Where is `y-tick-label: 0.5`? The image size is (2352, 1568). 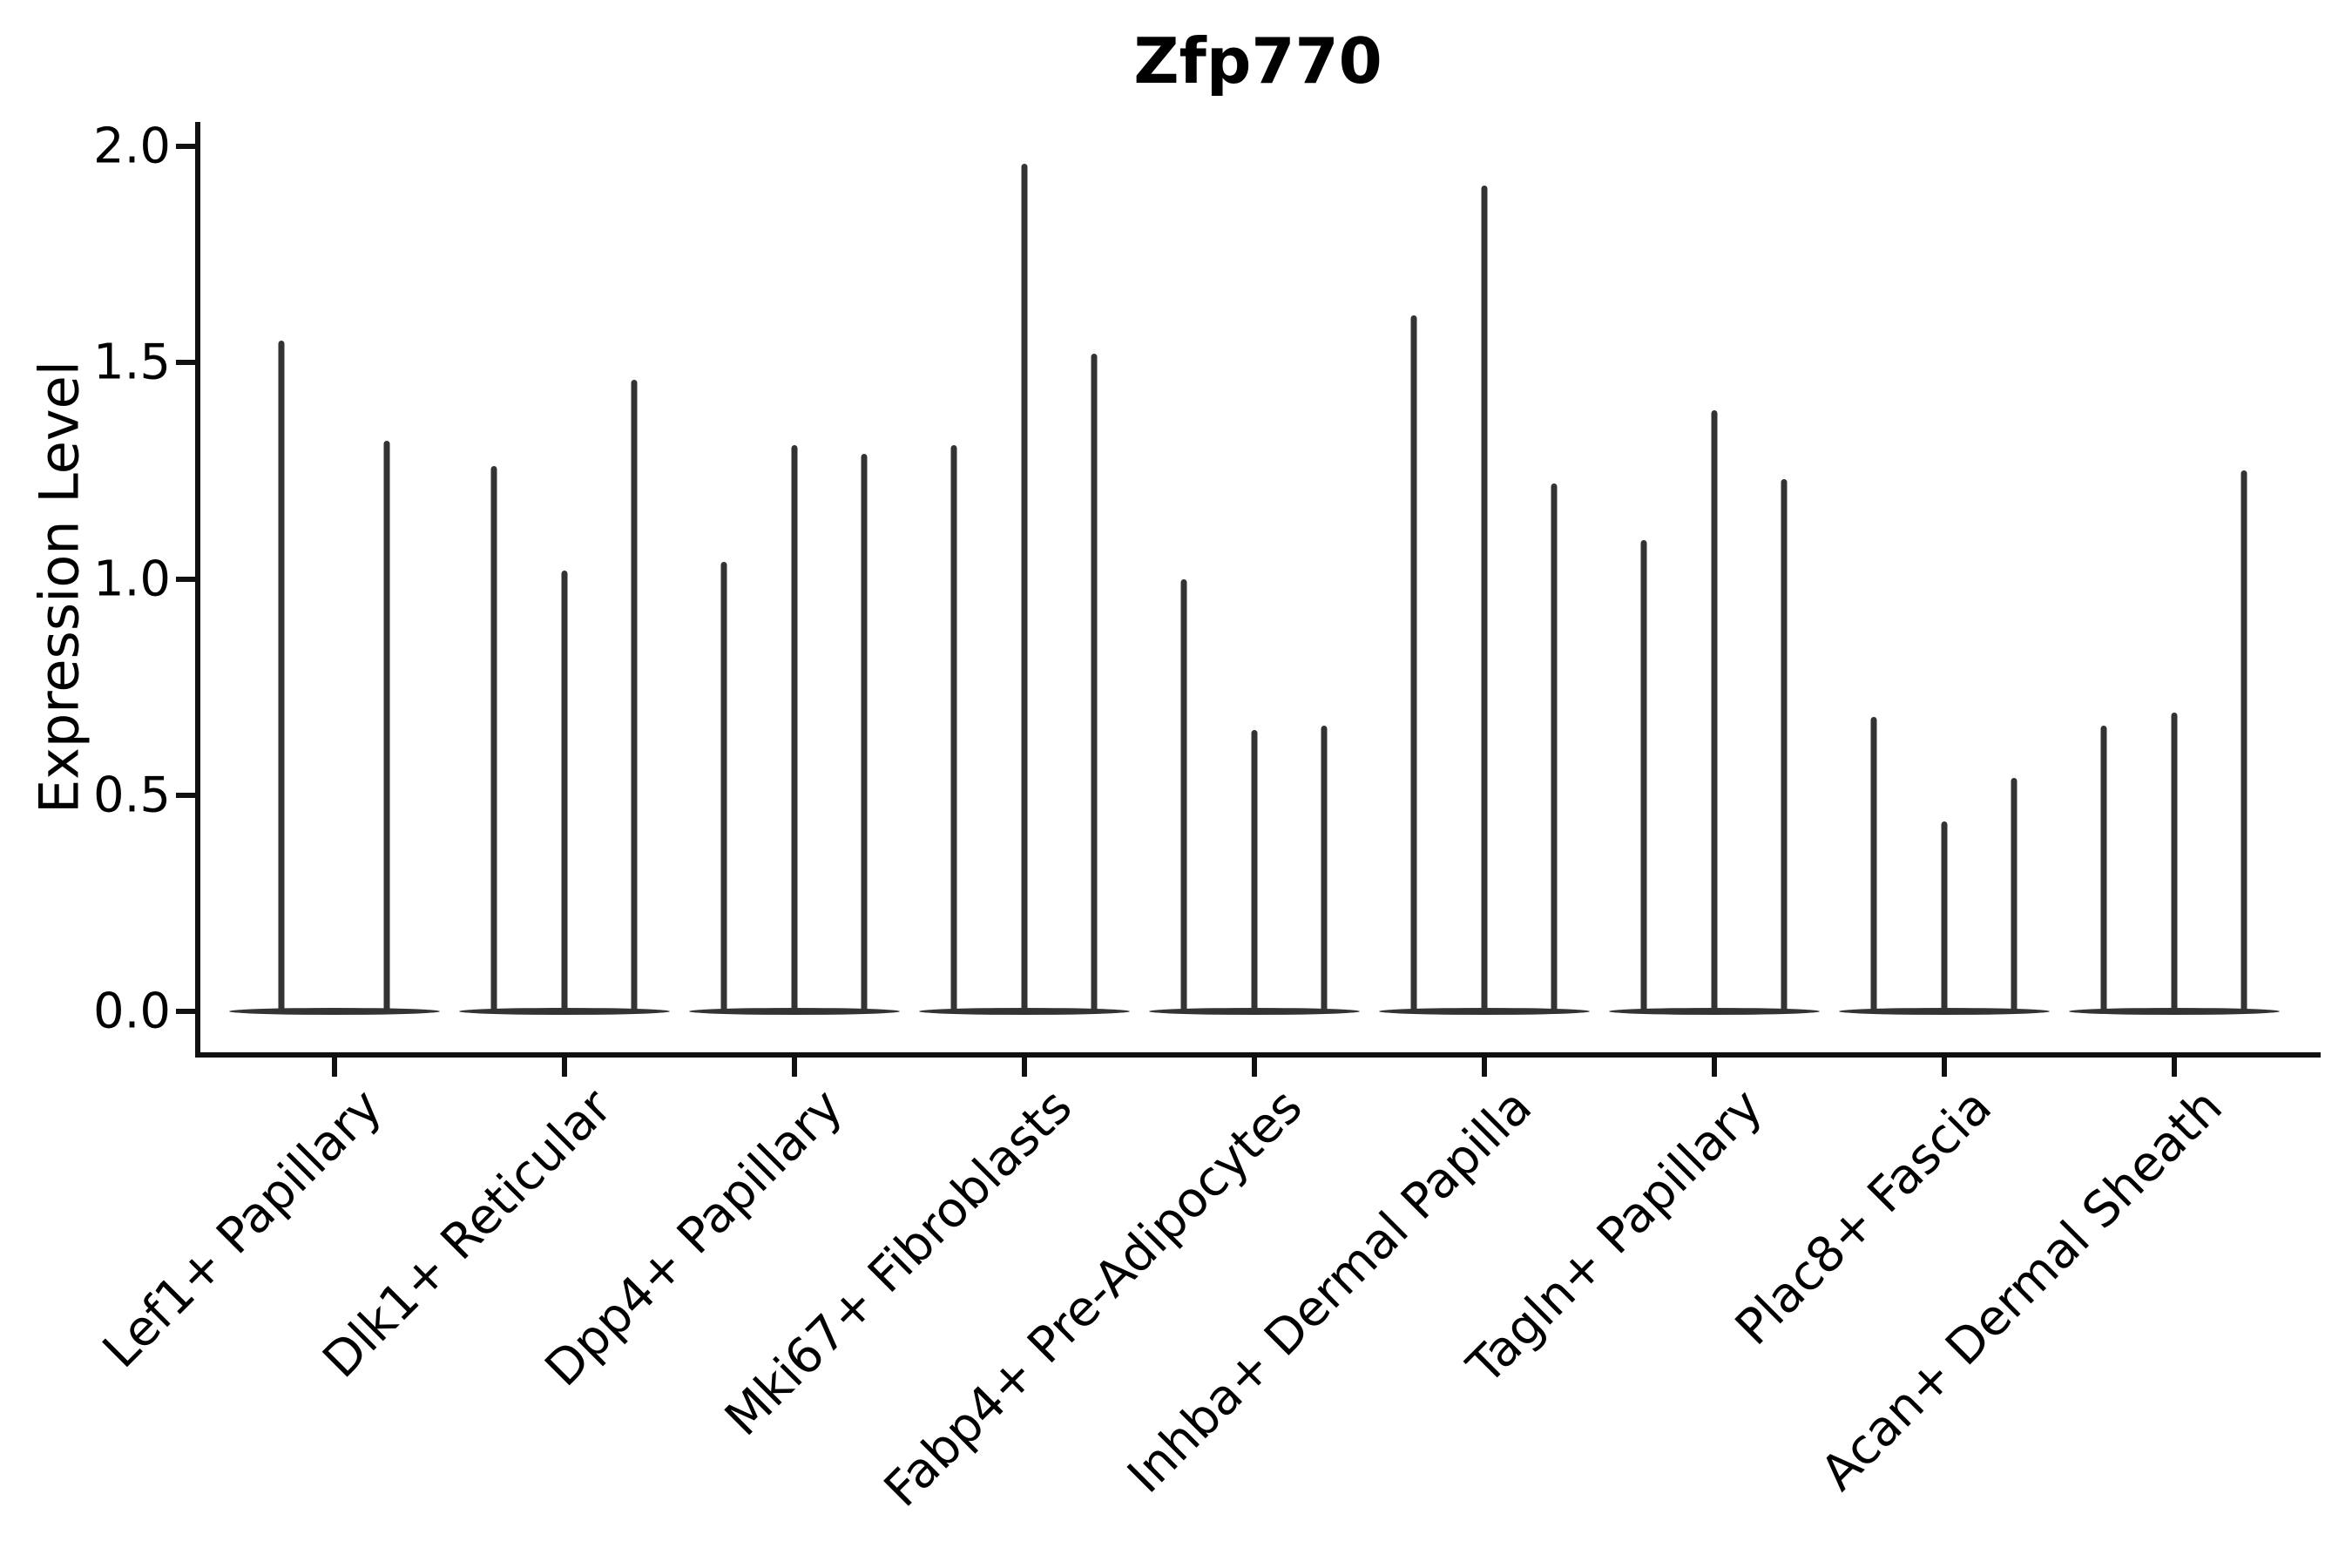 y-tick-label: 0.5 is located at coordinates (131, 795).